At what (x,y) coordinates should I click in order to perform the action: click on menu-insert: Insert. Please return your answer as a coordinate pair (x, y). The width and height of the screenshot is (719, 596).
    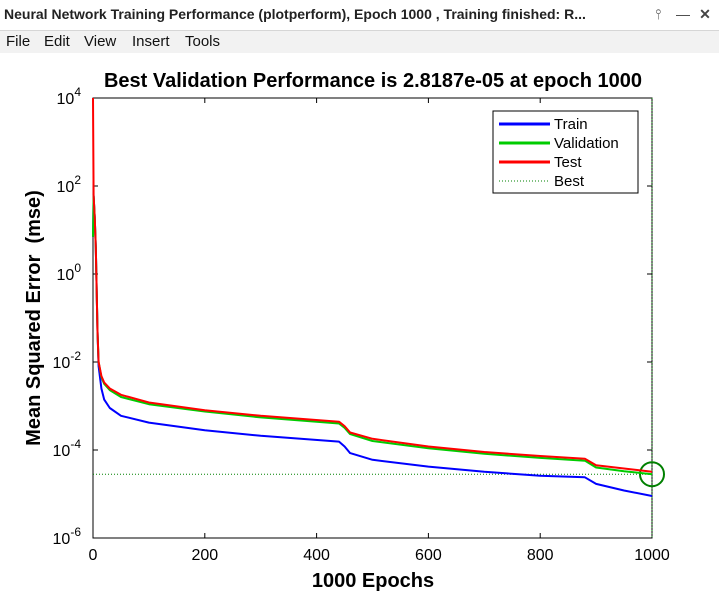
    Looking at the image, I should click on (151, 41).